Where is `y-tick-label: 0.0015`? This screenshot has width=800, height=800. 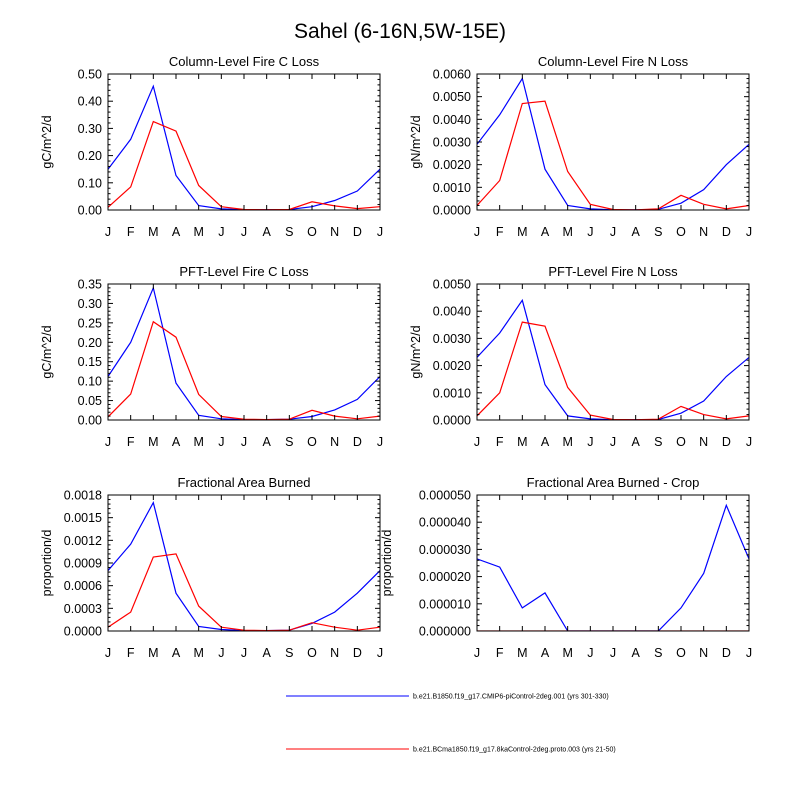 y-tick-label: 0.0015 is located at coordinates (83, 518).